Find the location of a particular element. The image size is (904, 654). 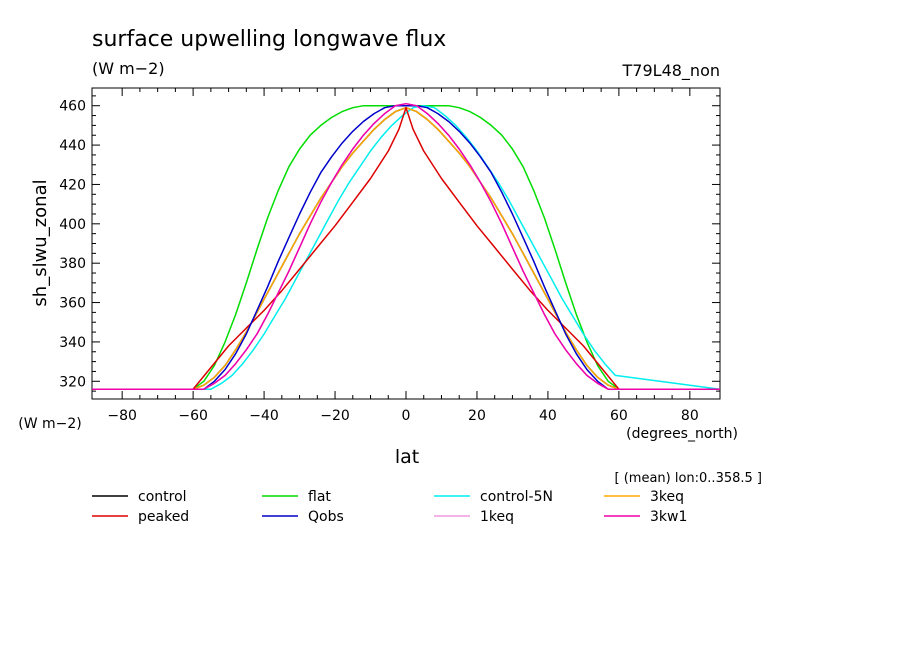

y-tick-label: 360 is located at coordinates (72, 304).